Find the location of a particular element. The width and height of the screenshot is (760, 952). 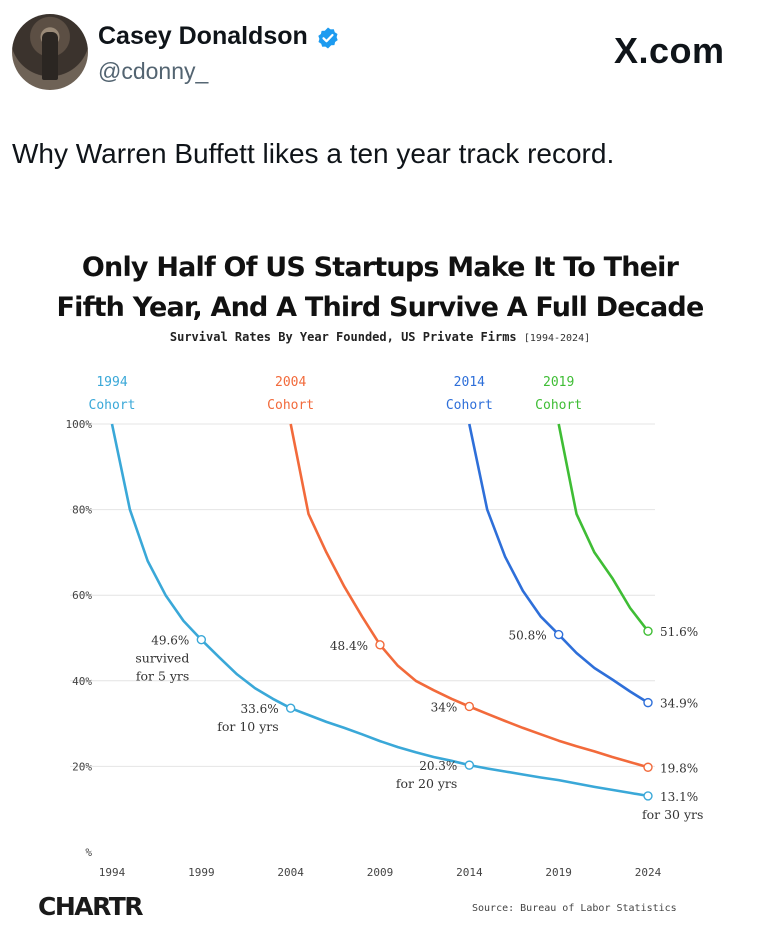

data-label: 34.9% is located at coordinates (679, 704).